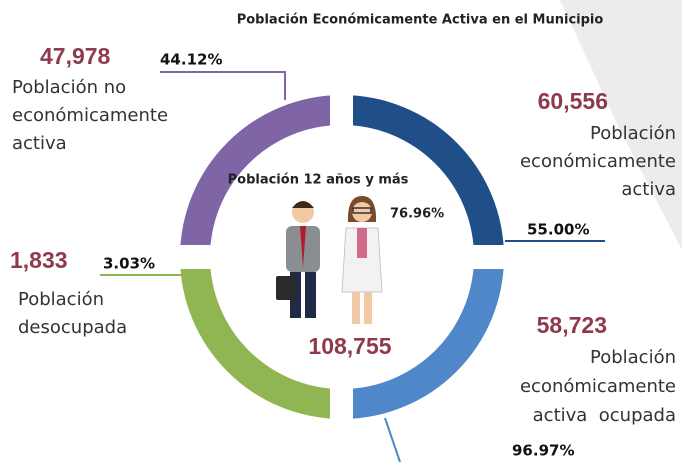 The height and width of the screenshot is (462, 682). What do you see at coordinates (349, 346) in the screenshot?
I see `center-value: 108,755` at bounding box center [349, 346].